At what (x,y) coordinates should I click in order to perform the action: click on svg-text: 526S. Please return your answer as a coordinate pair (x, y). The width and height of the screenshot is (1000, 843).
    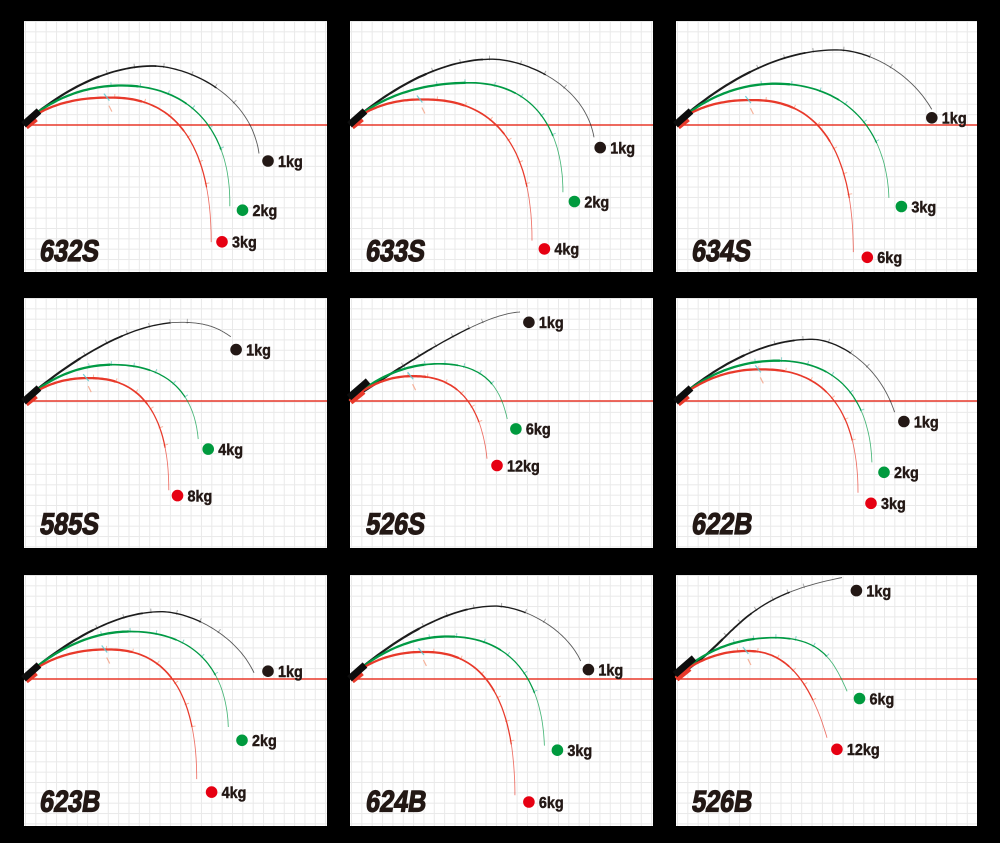
    Looking at the image, I should click on (396, 523).